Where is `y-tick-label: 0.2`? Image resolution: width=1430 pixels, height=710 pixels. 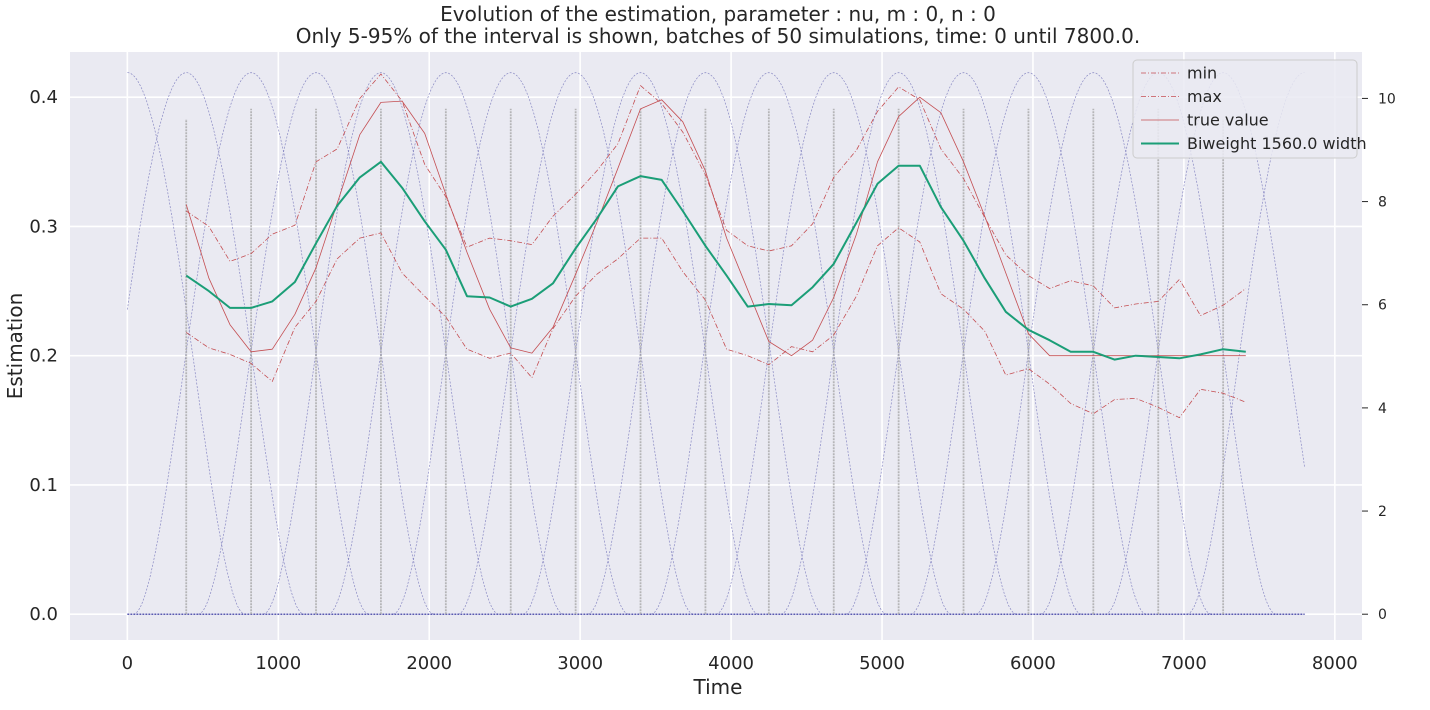
y-tick-label: 0.2 is located at coordinates (43, 356).